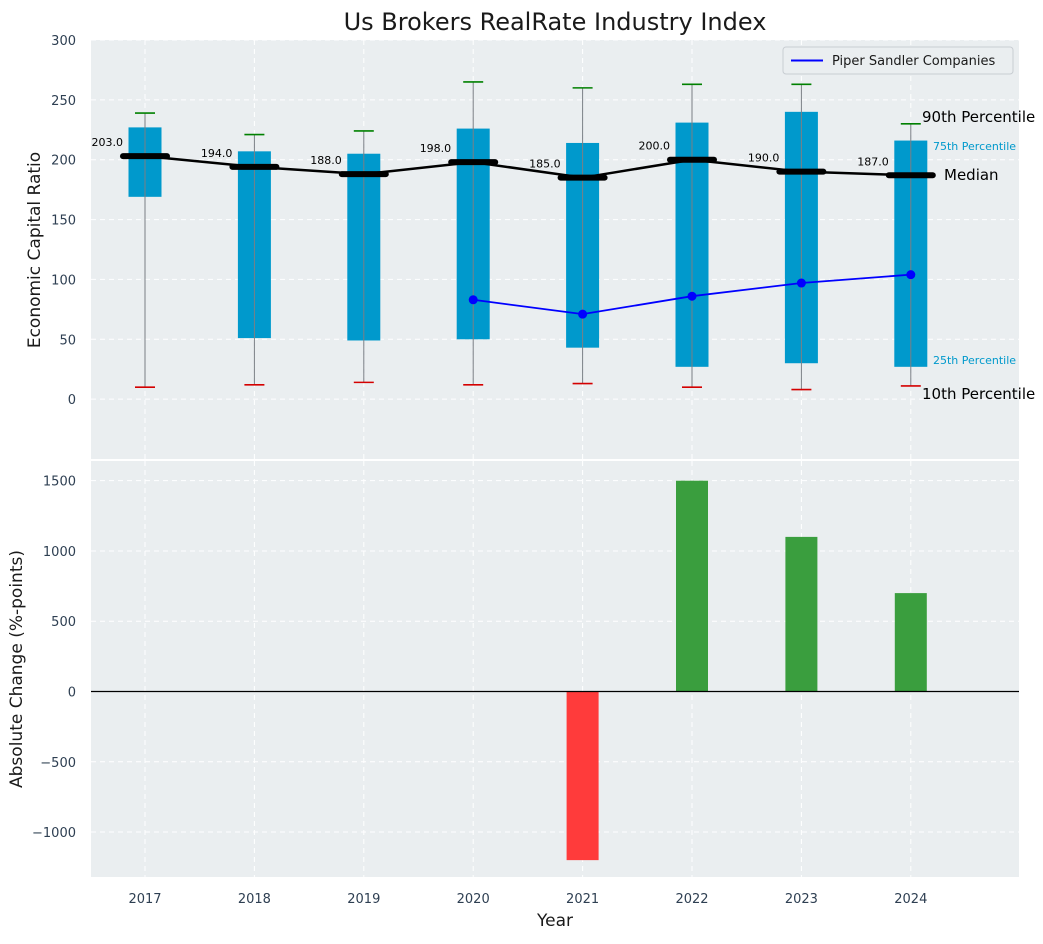 This screenshot has width=1043, height=944. Describe the element at coordinates (436, 148) in the screenshot. I see `median-value-label: 198.0` at that location.